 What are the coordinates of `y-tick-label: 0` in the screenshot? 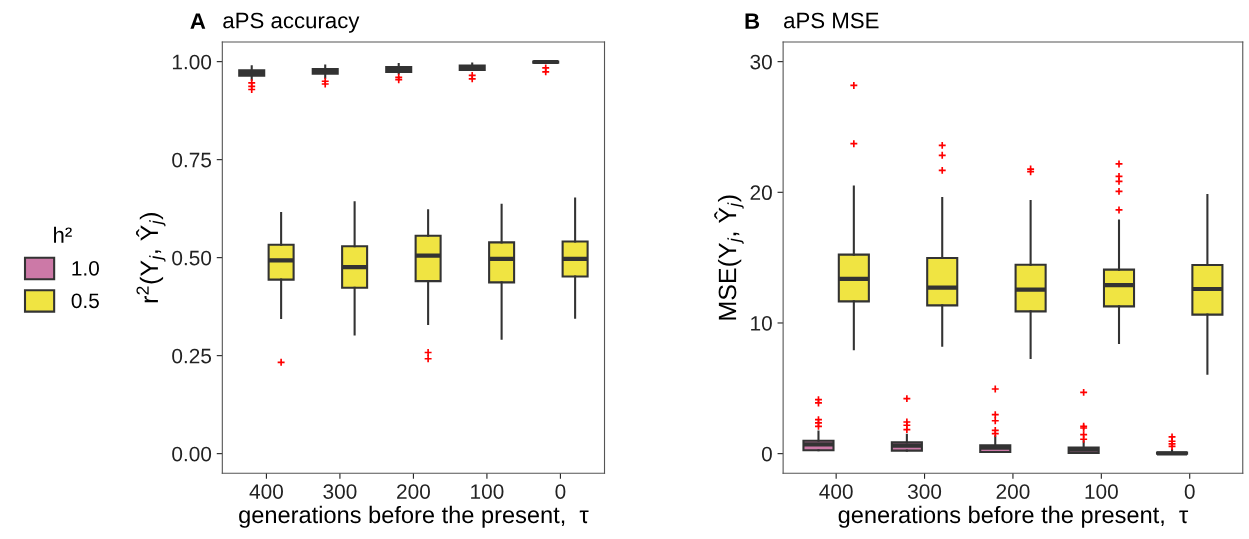 It's located at (766, 454).